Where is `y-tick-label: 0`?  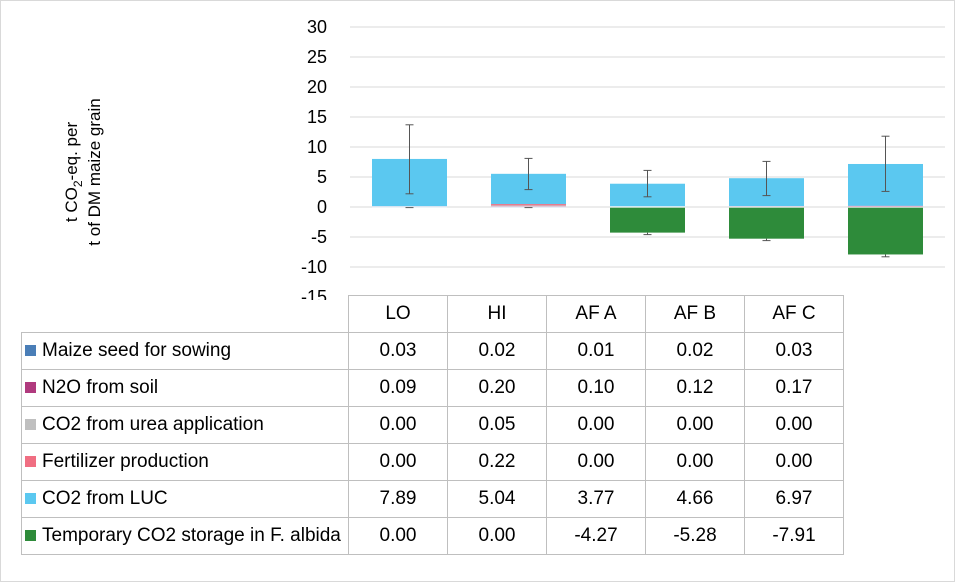
y-tick-label: 0 is located at coordinates (322, 207).